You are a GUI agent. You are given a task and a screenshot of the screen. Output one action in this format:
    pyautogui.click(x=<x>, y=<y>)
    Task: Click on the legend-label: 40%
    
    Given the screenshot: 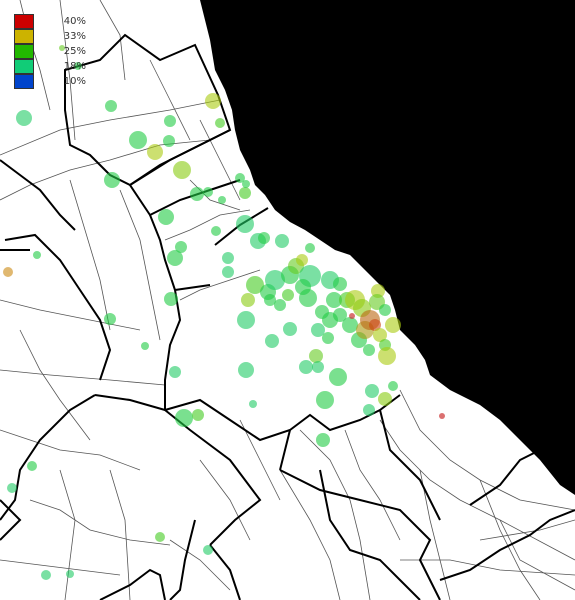 What is the action you would take?
    pyautogui.click(x=74, y=21)
    